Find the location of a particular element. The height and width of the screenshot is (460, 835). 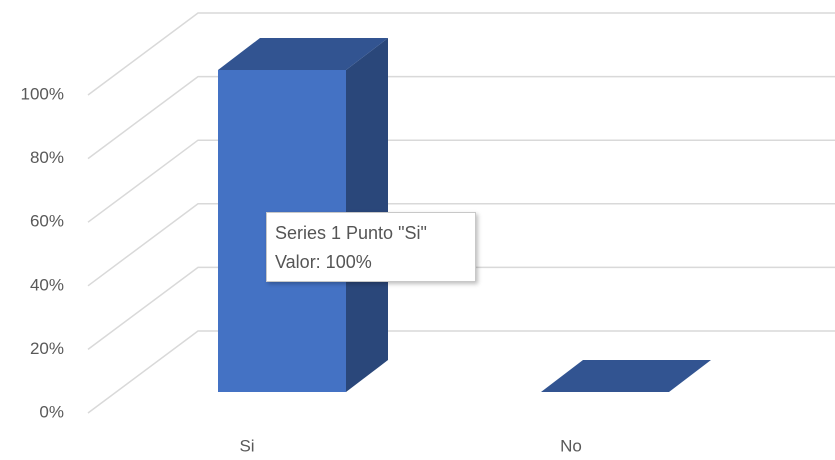

y-tick-label: 0% is located at coordinates (51, 411).